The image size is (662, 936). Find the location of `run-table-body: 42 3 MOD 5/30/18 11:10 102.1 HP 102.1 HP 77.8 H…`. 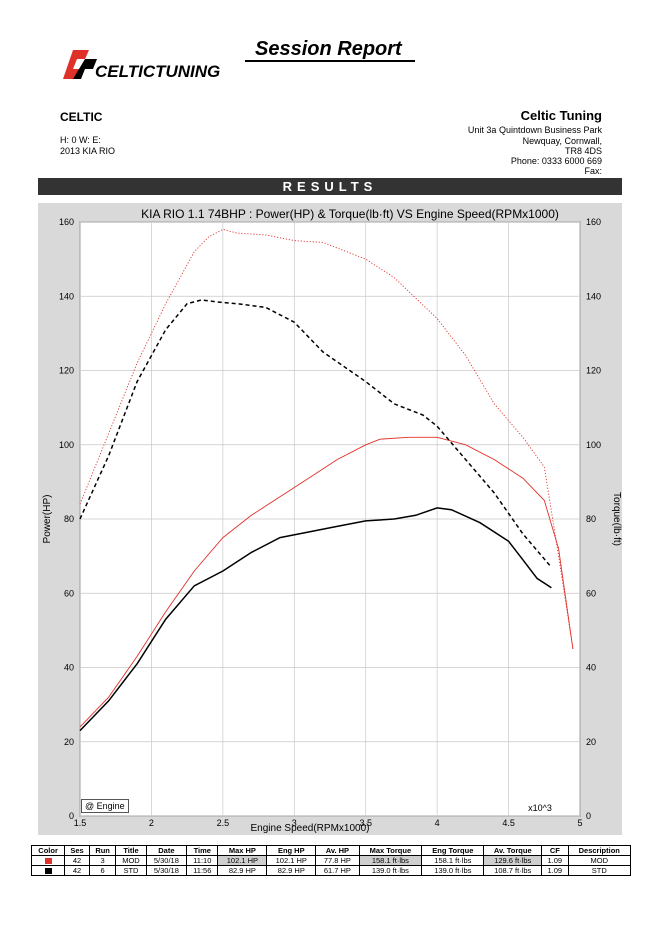

run-table-body: 42 3 MOD 5/30/18 11:10 102.1 HP 102.1 HP 77.8 H… is located at coordinates (331, 865).